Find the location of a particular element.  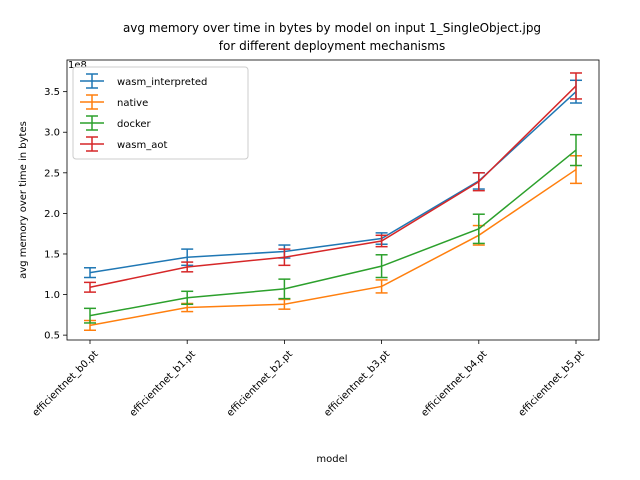

x-tick-label: efficientnet_b5.pt is located at coordinates (552, 384).